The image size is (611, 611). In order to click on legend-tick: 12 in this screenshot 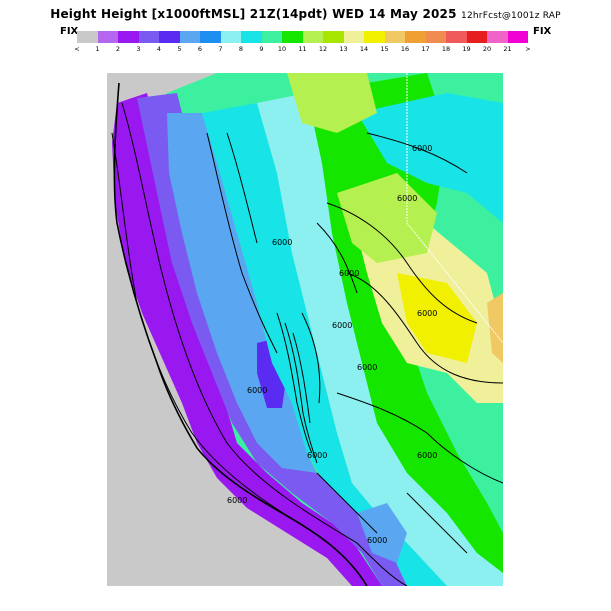, I will do `click(323, 49)`.